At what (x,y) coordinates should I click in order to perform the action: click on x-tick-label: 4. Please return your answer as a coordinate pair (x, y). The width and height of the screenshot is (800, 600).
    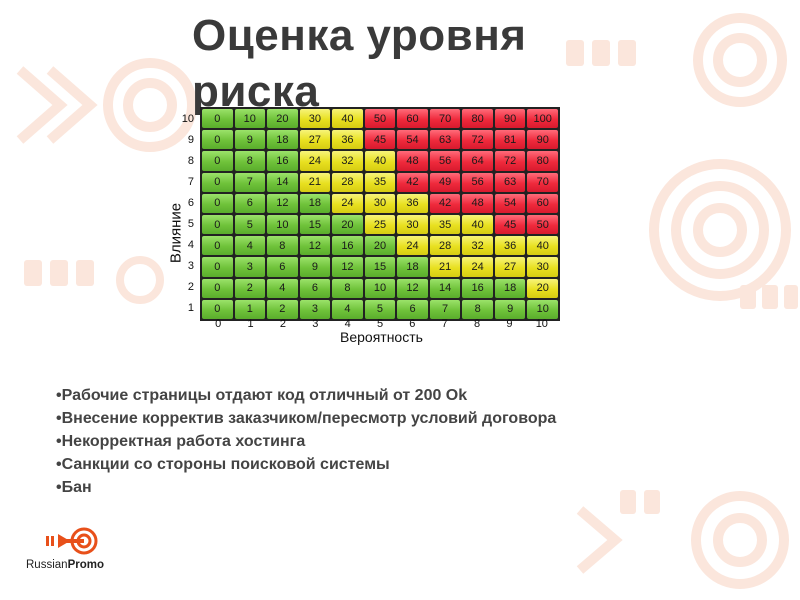
    Looking at the image, I should click on (347, 324).